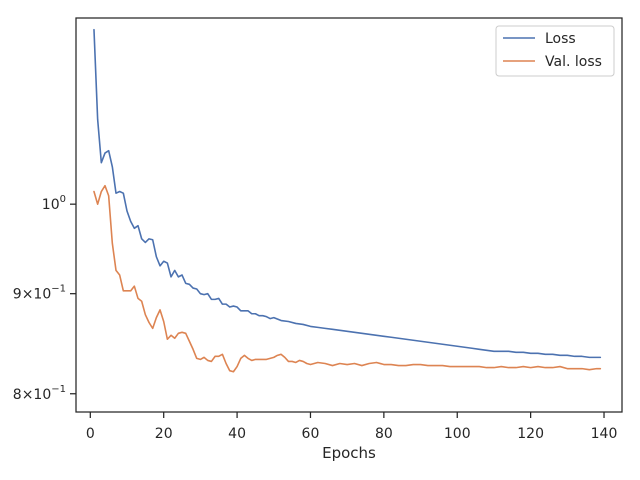 Image resolution: width=640 pixels, height=480 pixels. I want to click on x-tick-label: 40, so click(237, 434).